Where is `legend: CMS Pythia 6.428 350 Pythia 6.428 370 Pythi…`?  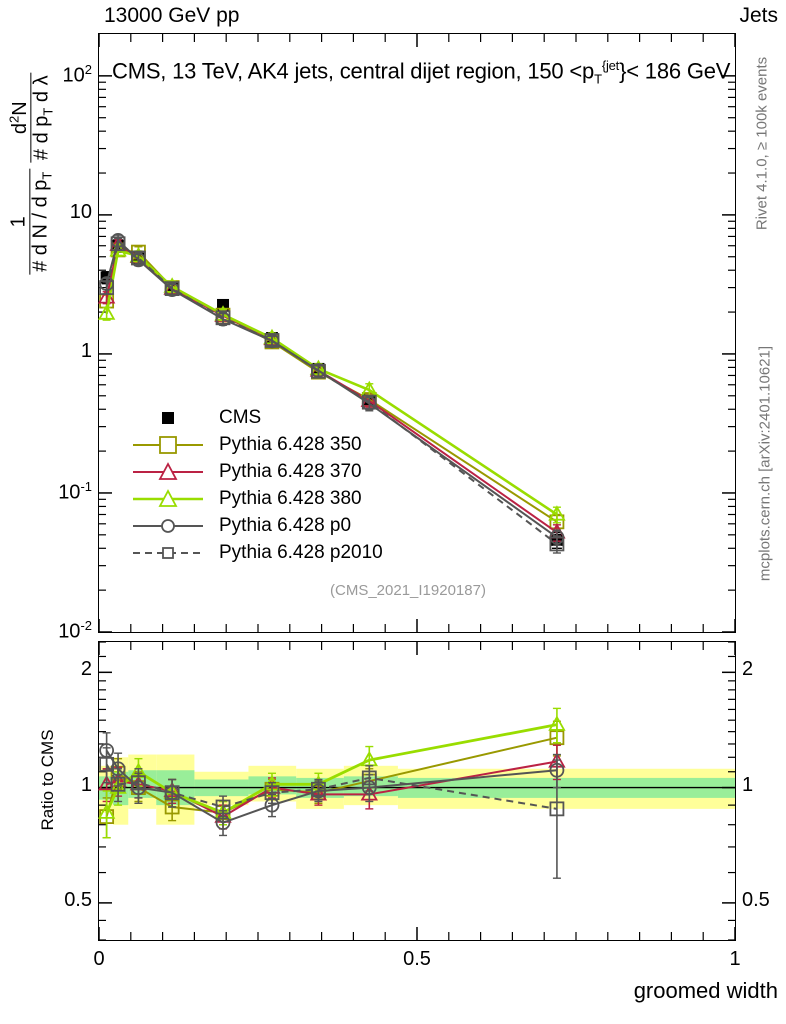
legend: CMS Pythia 6.428 350 Pythia 6.428 370 Pythi… is located at coordinates (257, 485).